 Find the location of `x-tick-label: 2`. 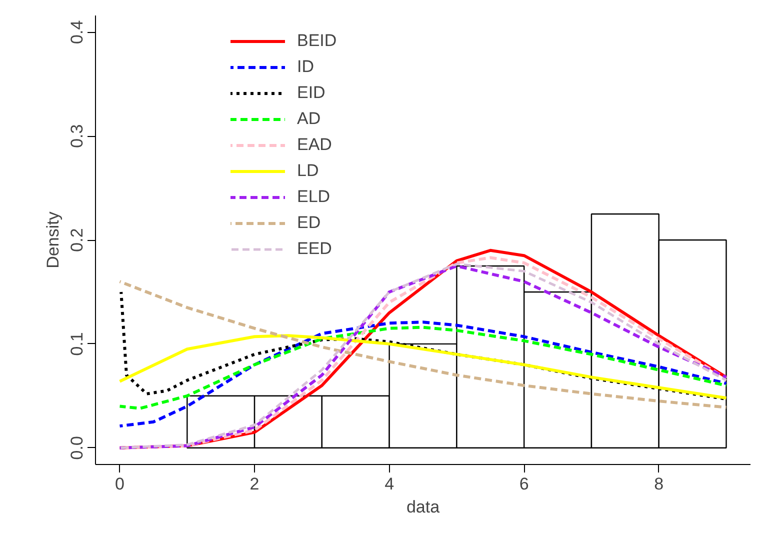

x-tick-label: 2 is located at coordinates (255, 484).